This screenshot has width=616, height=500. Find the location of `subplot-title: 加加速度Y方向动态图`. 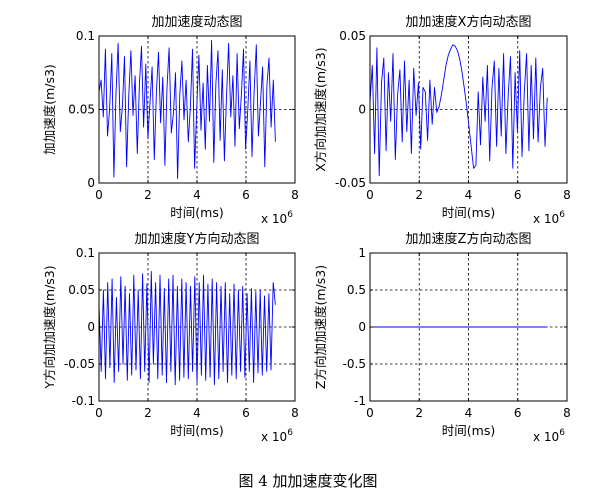

subplot-title: 加加速度Y方向动态图 is located at coordinates (197, 239).